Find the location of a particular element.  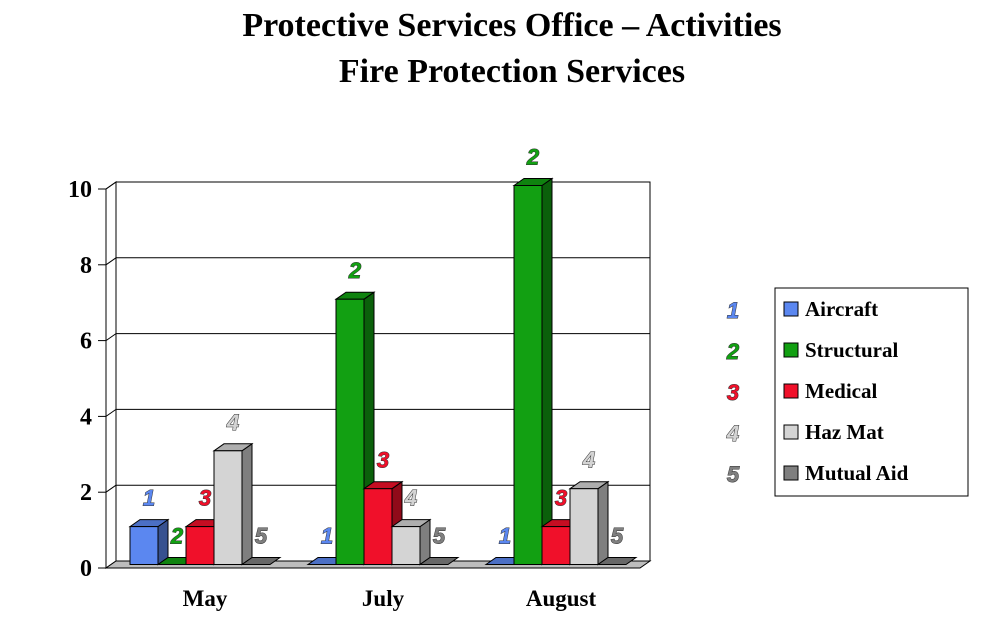

y-tick-label: 10 is located at coordinates (80, 190).